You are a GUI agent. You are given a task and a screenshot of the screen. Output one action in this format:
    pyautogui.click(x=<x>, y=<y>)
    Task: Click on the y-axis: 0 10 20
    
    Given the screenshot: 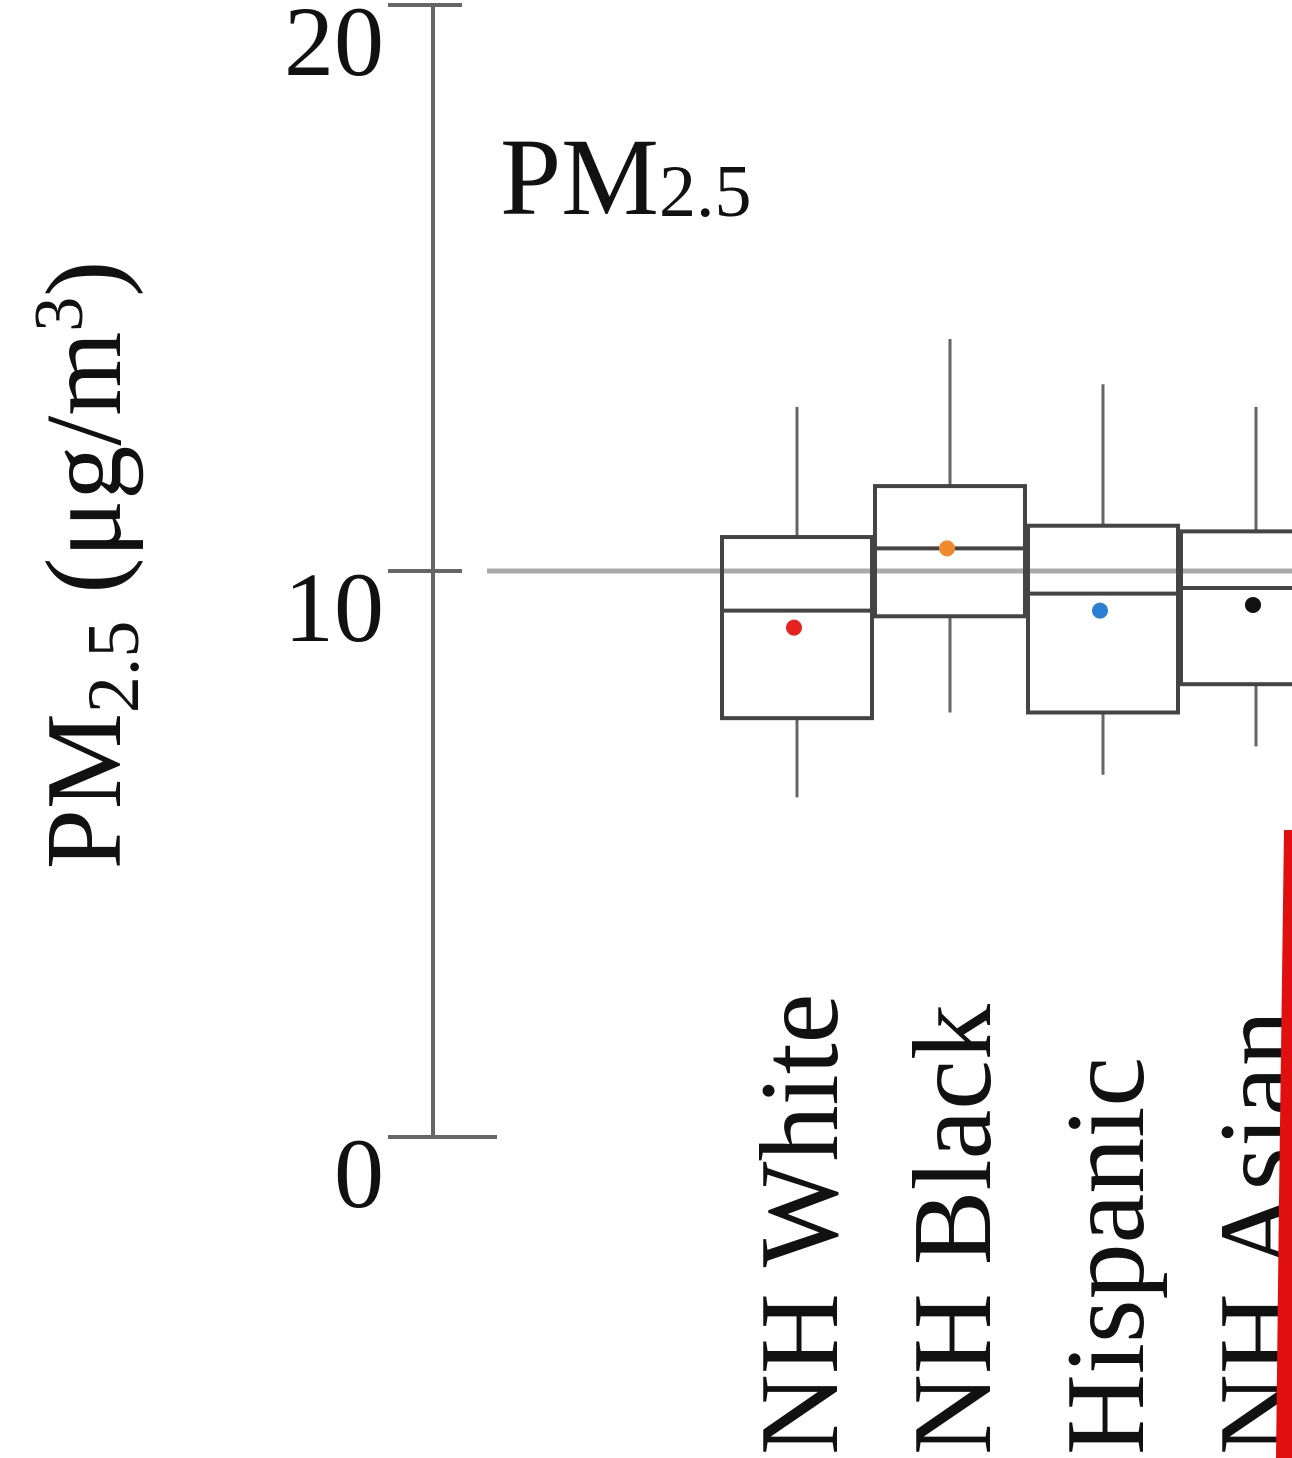 What is the action you would take?
    pyautogui.click(x=390, y=614)
    